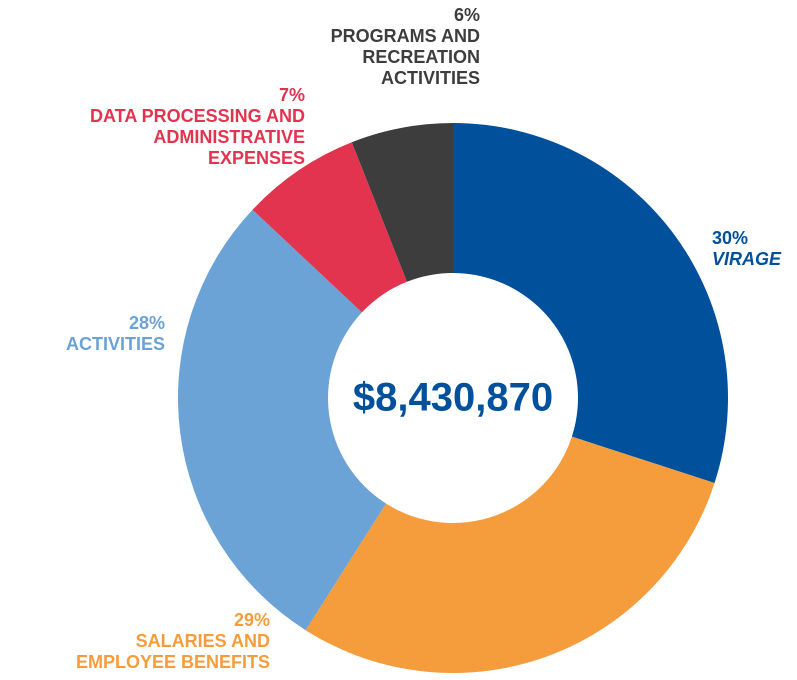 The image size is (797, 680). Describe the element at coordinates (453, 398) in the screenshot. I see `center-total: $8,430,870` at that location.